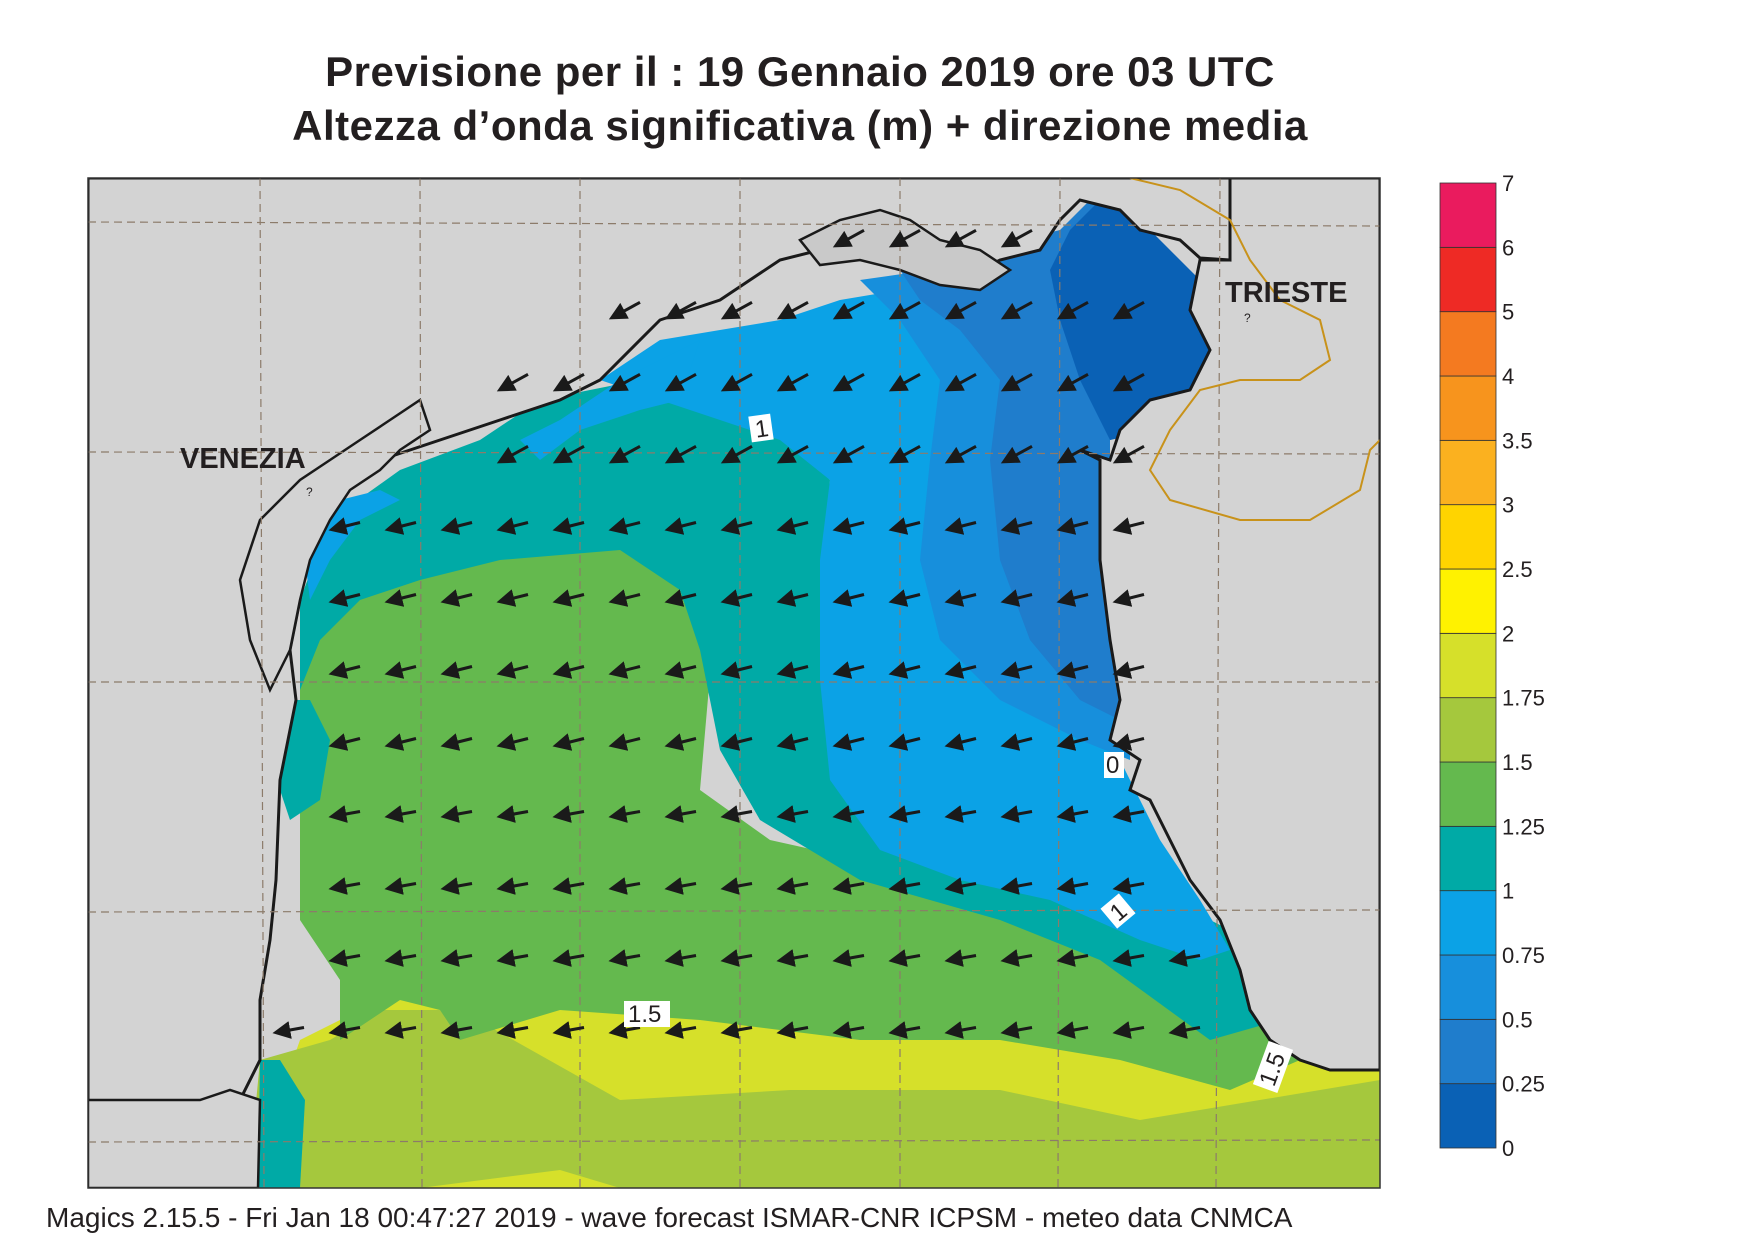 This screenshot has width=1755, height=1242. What do you see at coordinates (814, 1099) in the screenshot?
I see `wave-zone-1.5-1.75` at bounding box center [814, 1099].